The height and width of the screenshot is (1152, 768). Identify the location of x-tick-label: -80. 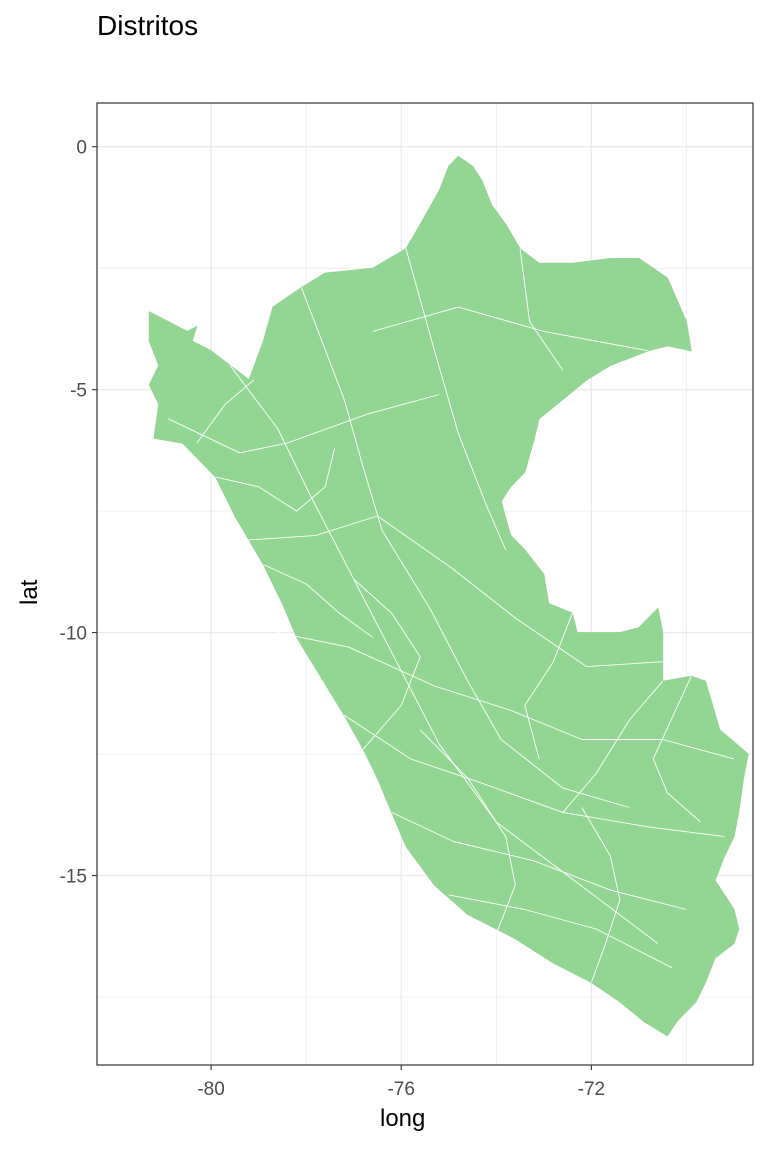
(210, 1089).